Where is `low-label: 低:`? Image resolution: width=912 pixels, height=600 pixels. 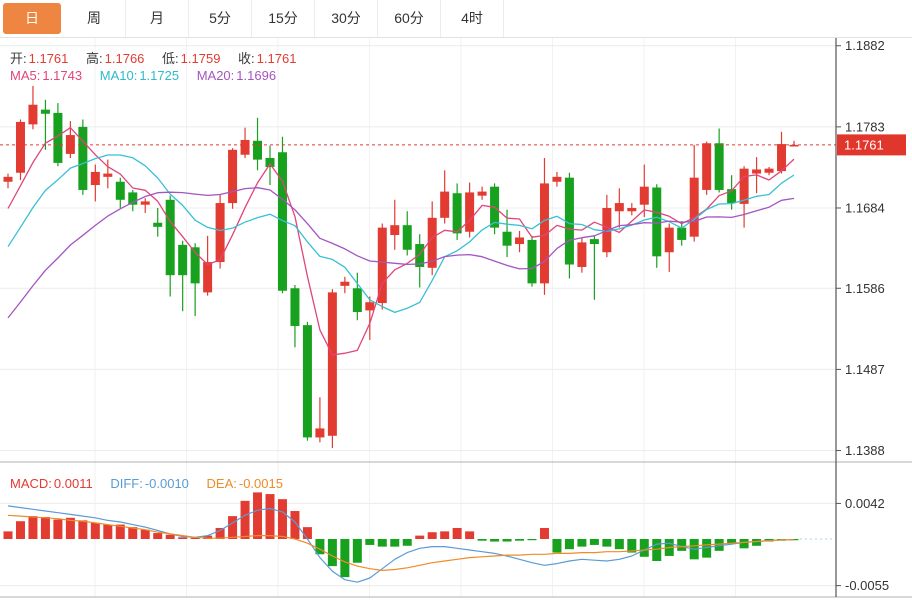
low-label: 低: is located at coordinates (170, 58).